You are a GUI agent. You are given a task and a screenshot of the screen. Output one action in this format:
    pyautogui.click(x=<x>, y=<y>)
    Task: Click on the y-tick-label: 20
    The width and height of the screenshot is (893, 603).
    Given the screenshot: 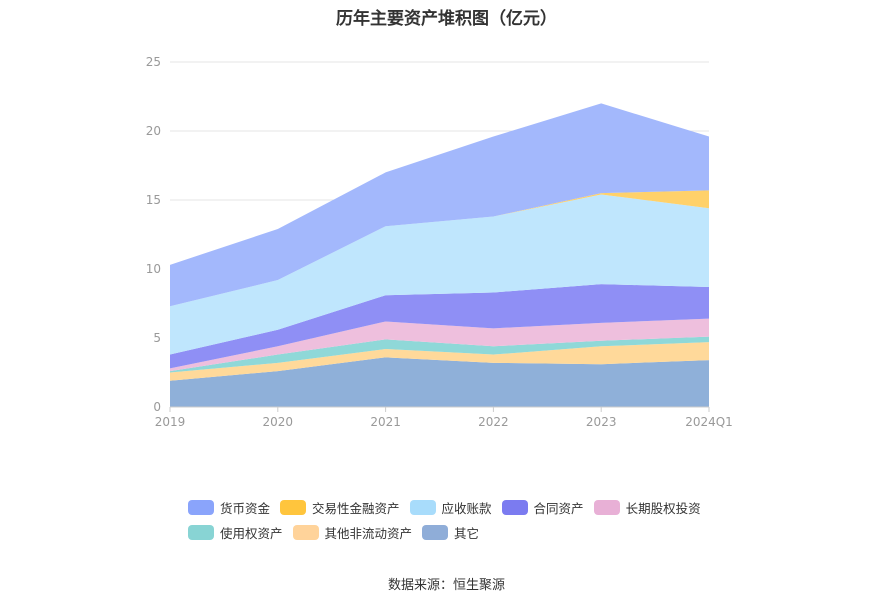 What is the action you would take?
    pyautogui.click(x=153, y=131)
    